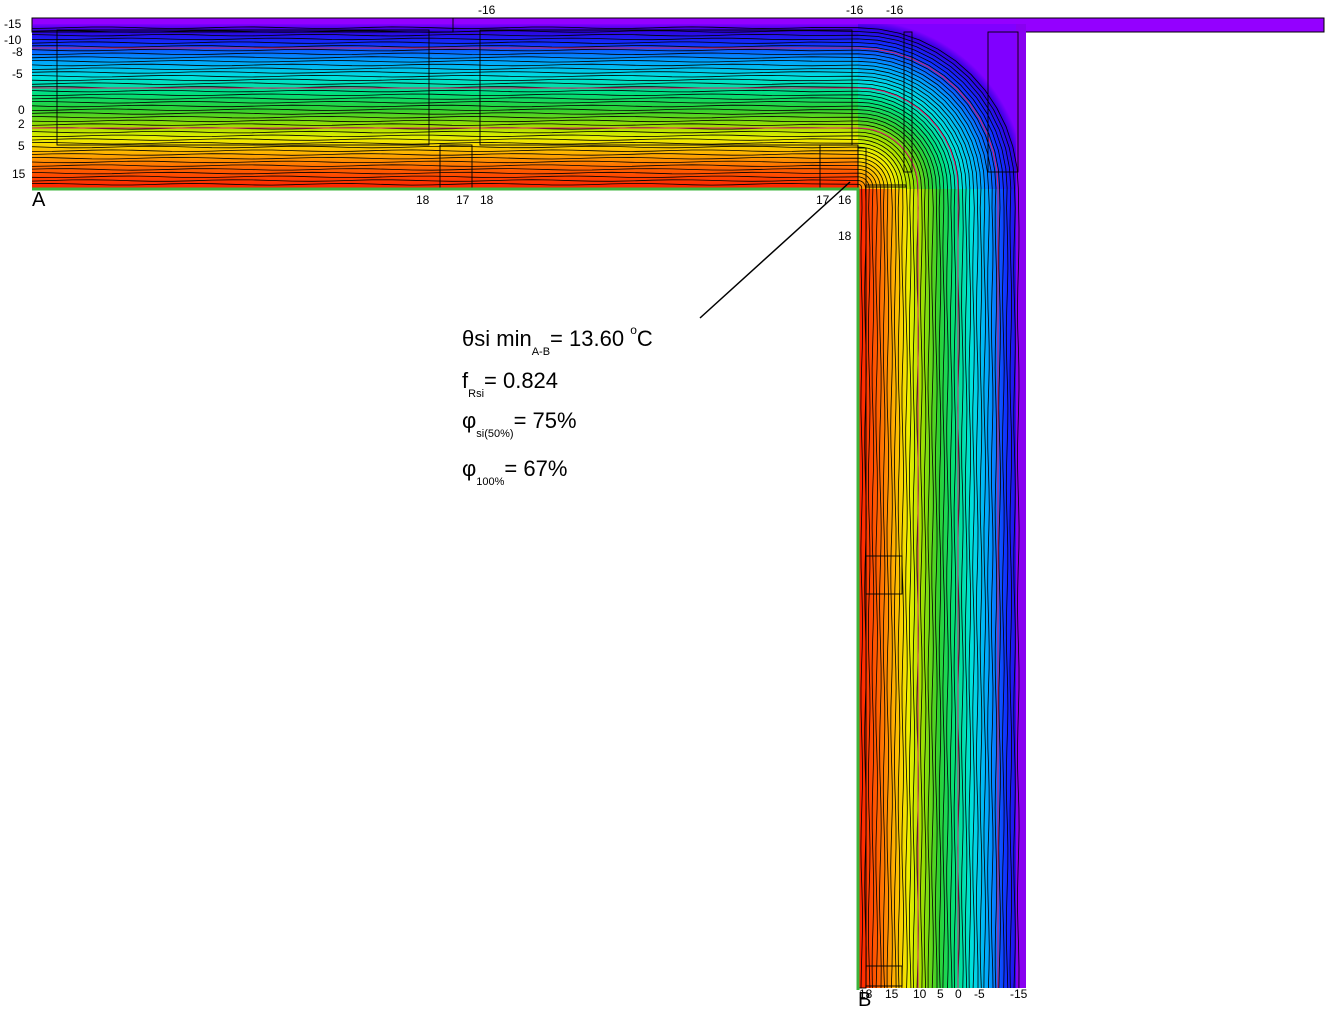 The image size is (1331, 1011). I want to click on vertical-wall, so click(942, 588).